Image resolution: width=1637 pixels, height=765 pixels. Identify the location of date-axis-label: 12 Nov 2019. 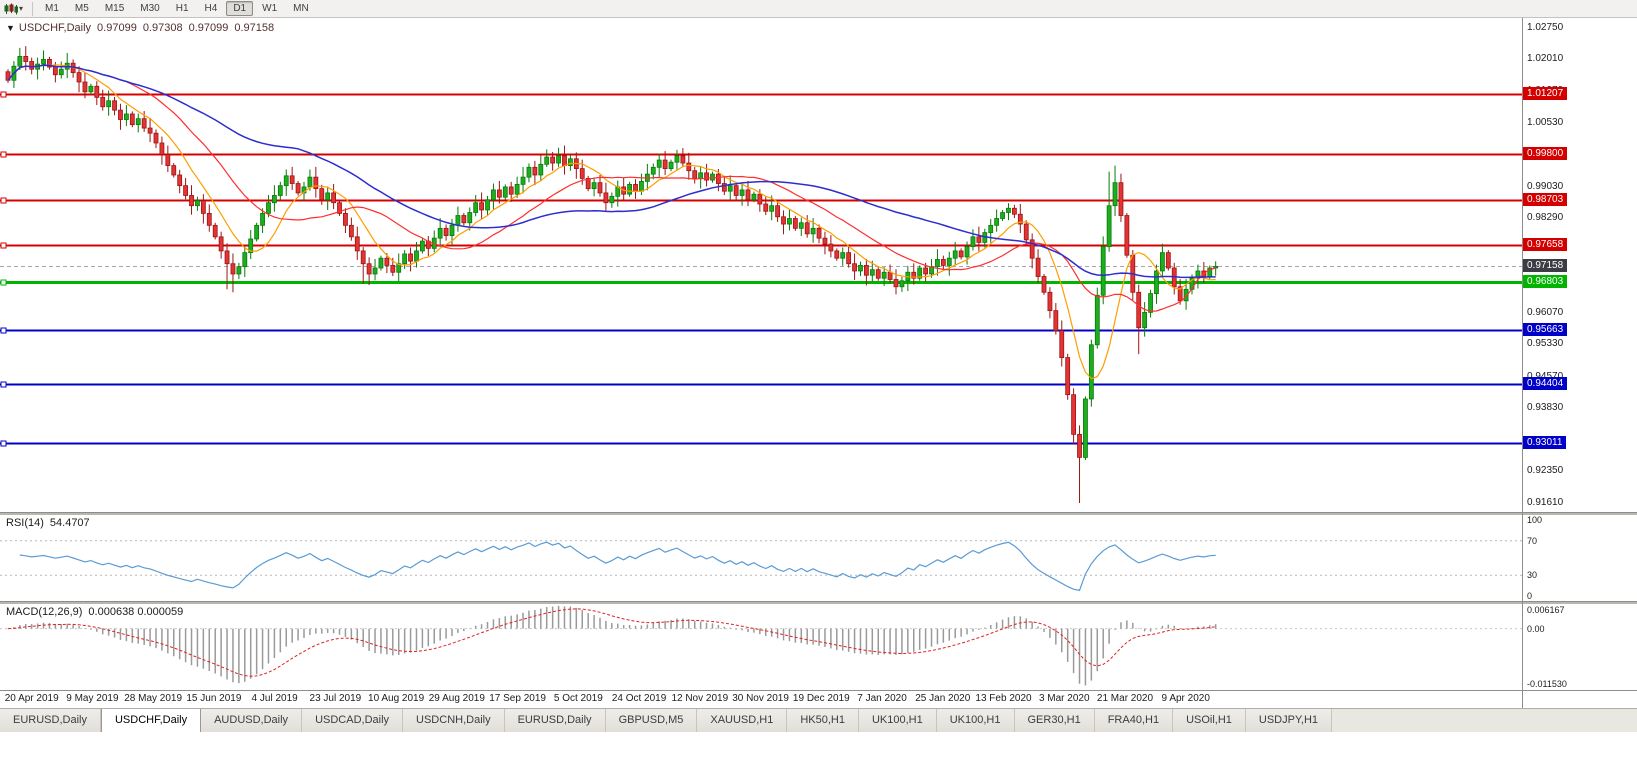
(700, 698).